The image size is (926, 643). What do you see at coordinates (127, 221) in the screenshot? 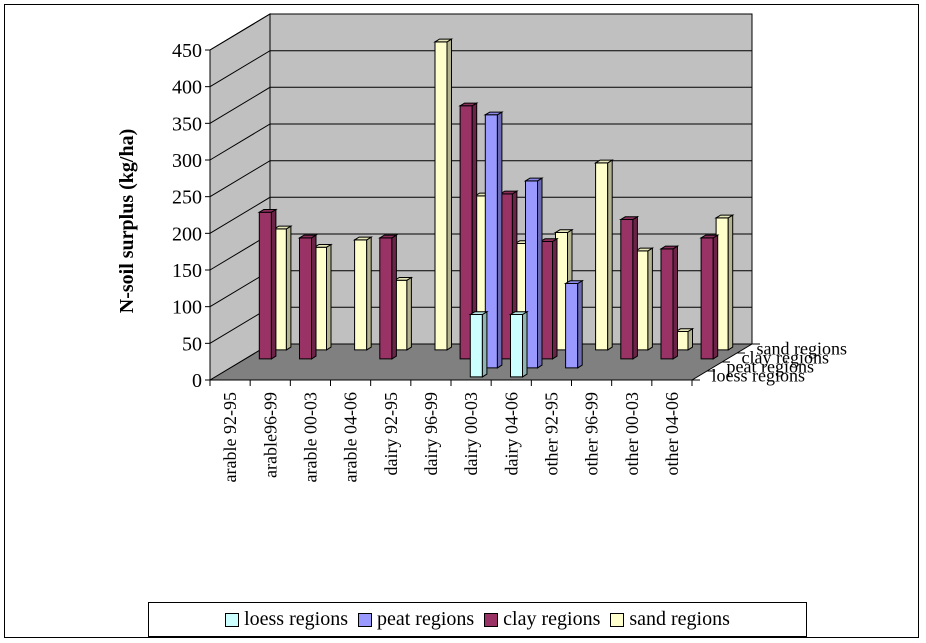
I see `y-axis-label: N-soil surplus (kg/ha)` at bounding box center [127, 221].